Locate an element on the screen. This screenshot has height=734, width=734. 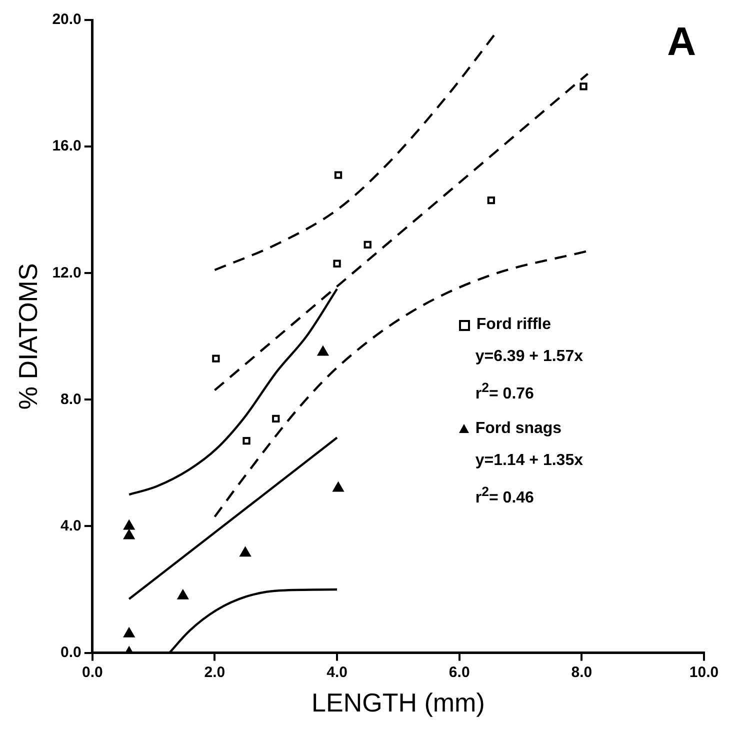
y-tick-label: 0.0 is located at coordinates (71, 652).